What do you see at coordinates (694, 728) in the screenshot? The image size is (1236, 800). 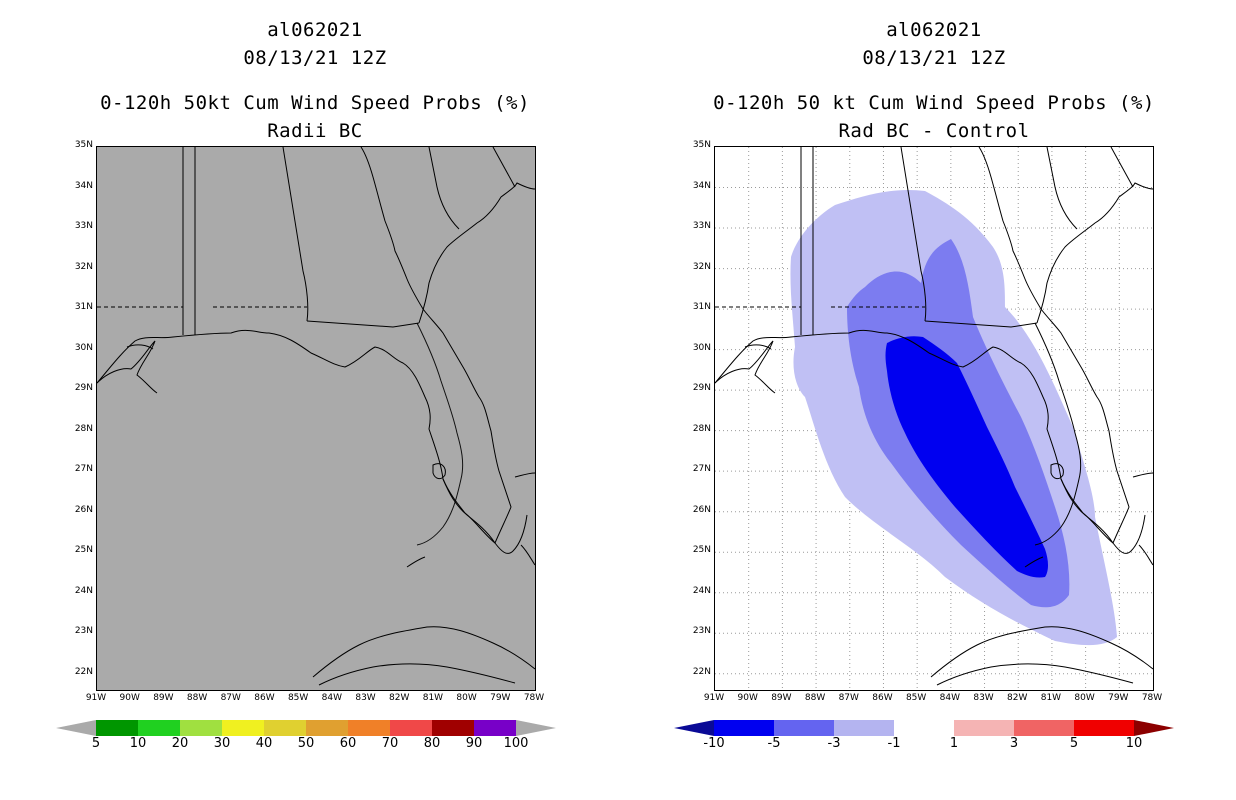 I see `right-colorbar-arrow-left` at bounding box center [694, 728].